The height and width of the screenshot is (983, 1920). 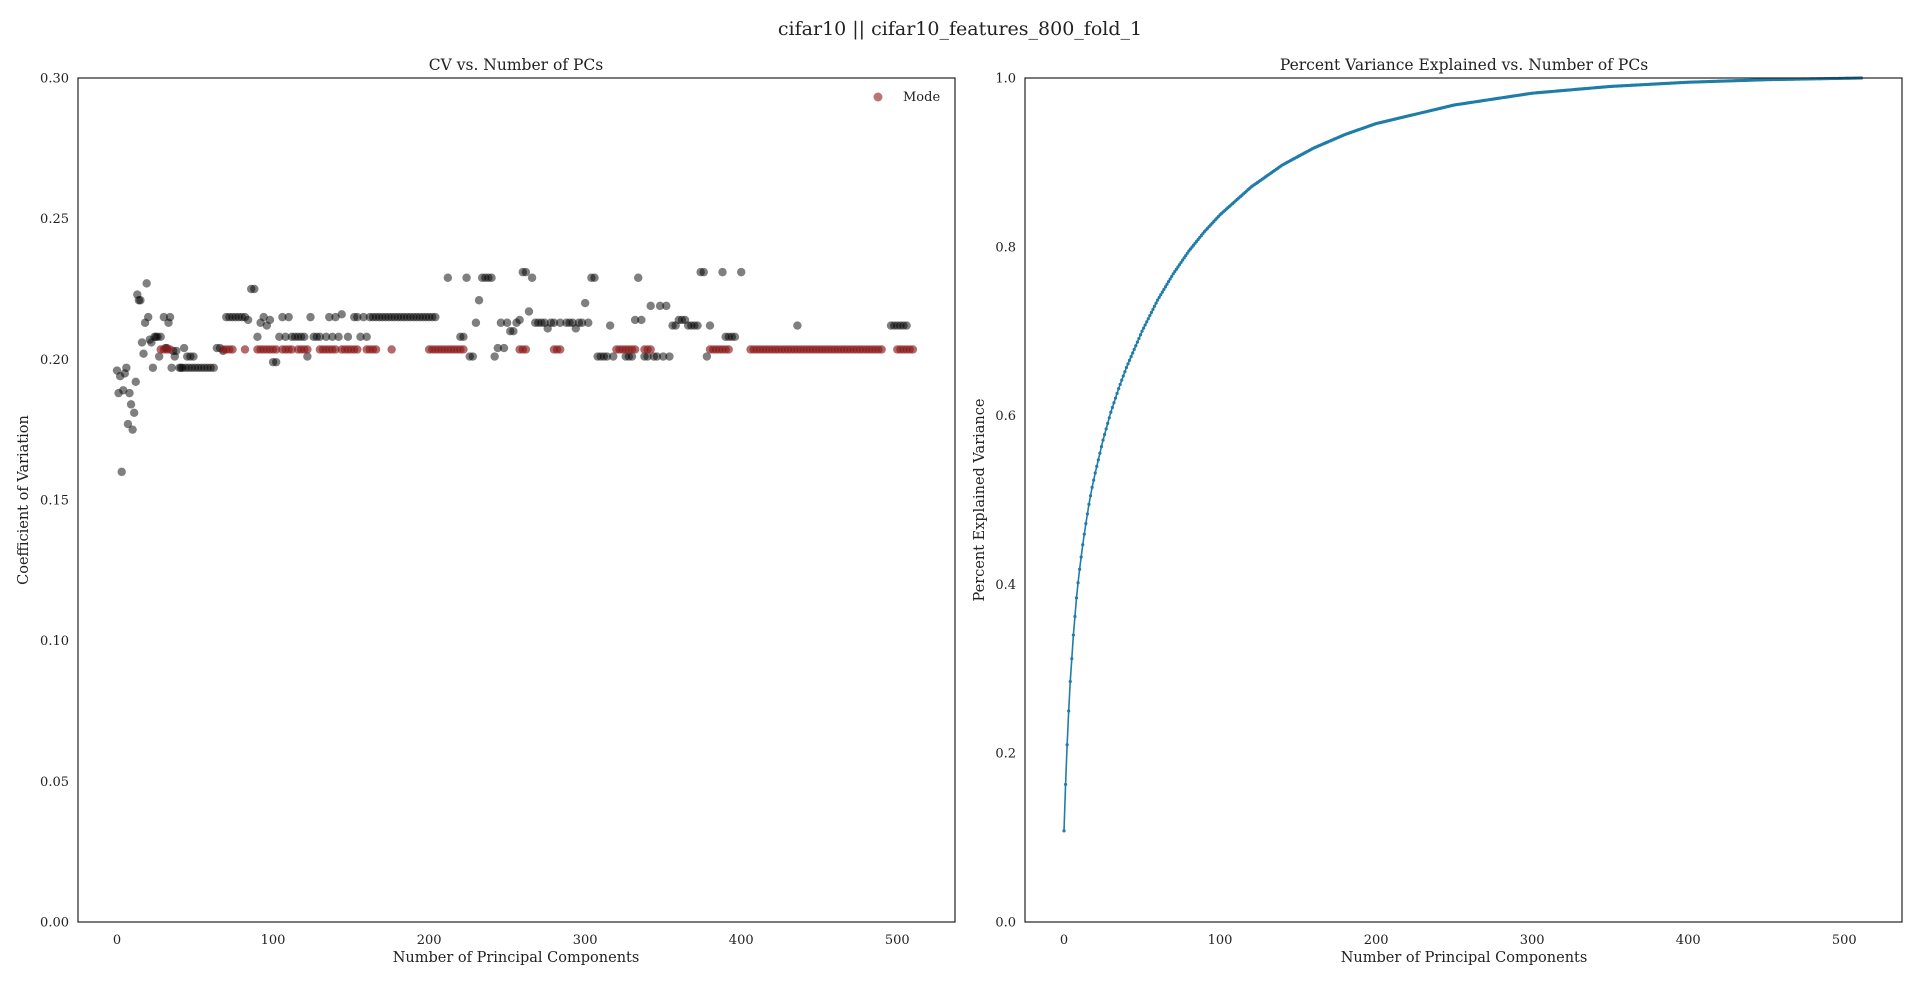 I want to click on legend-mode-label: Mode, so click(x=921, y=97).